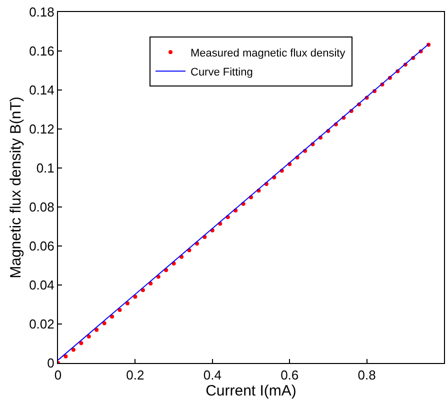 This screenshot has height=400, width=447. Describe the element at coordinates (367, 375) in the screenshot. I see `x-tick-label: 0.8` at that location.